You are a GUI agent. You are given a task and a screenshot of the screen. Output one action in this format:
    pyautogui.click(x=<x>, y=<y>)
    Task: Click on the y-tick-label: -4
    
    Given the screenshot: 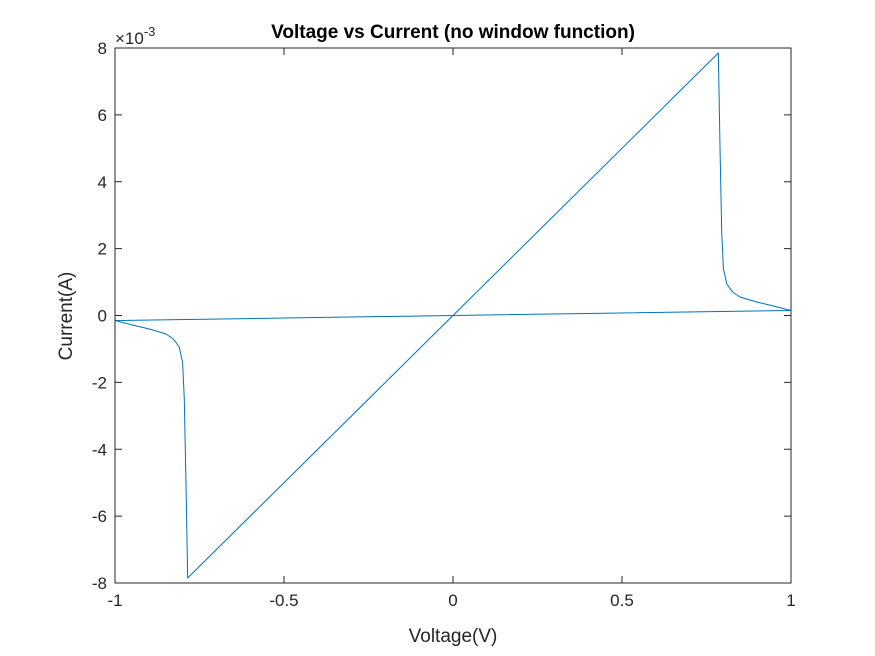 What is the action you would take?
    pyautogui.click(x=99, y=449)
    